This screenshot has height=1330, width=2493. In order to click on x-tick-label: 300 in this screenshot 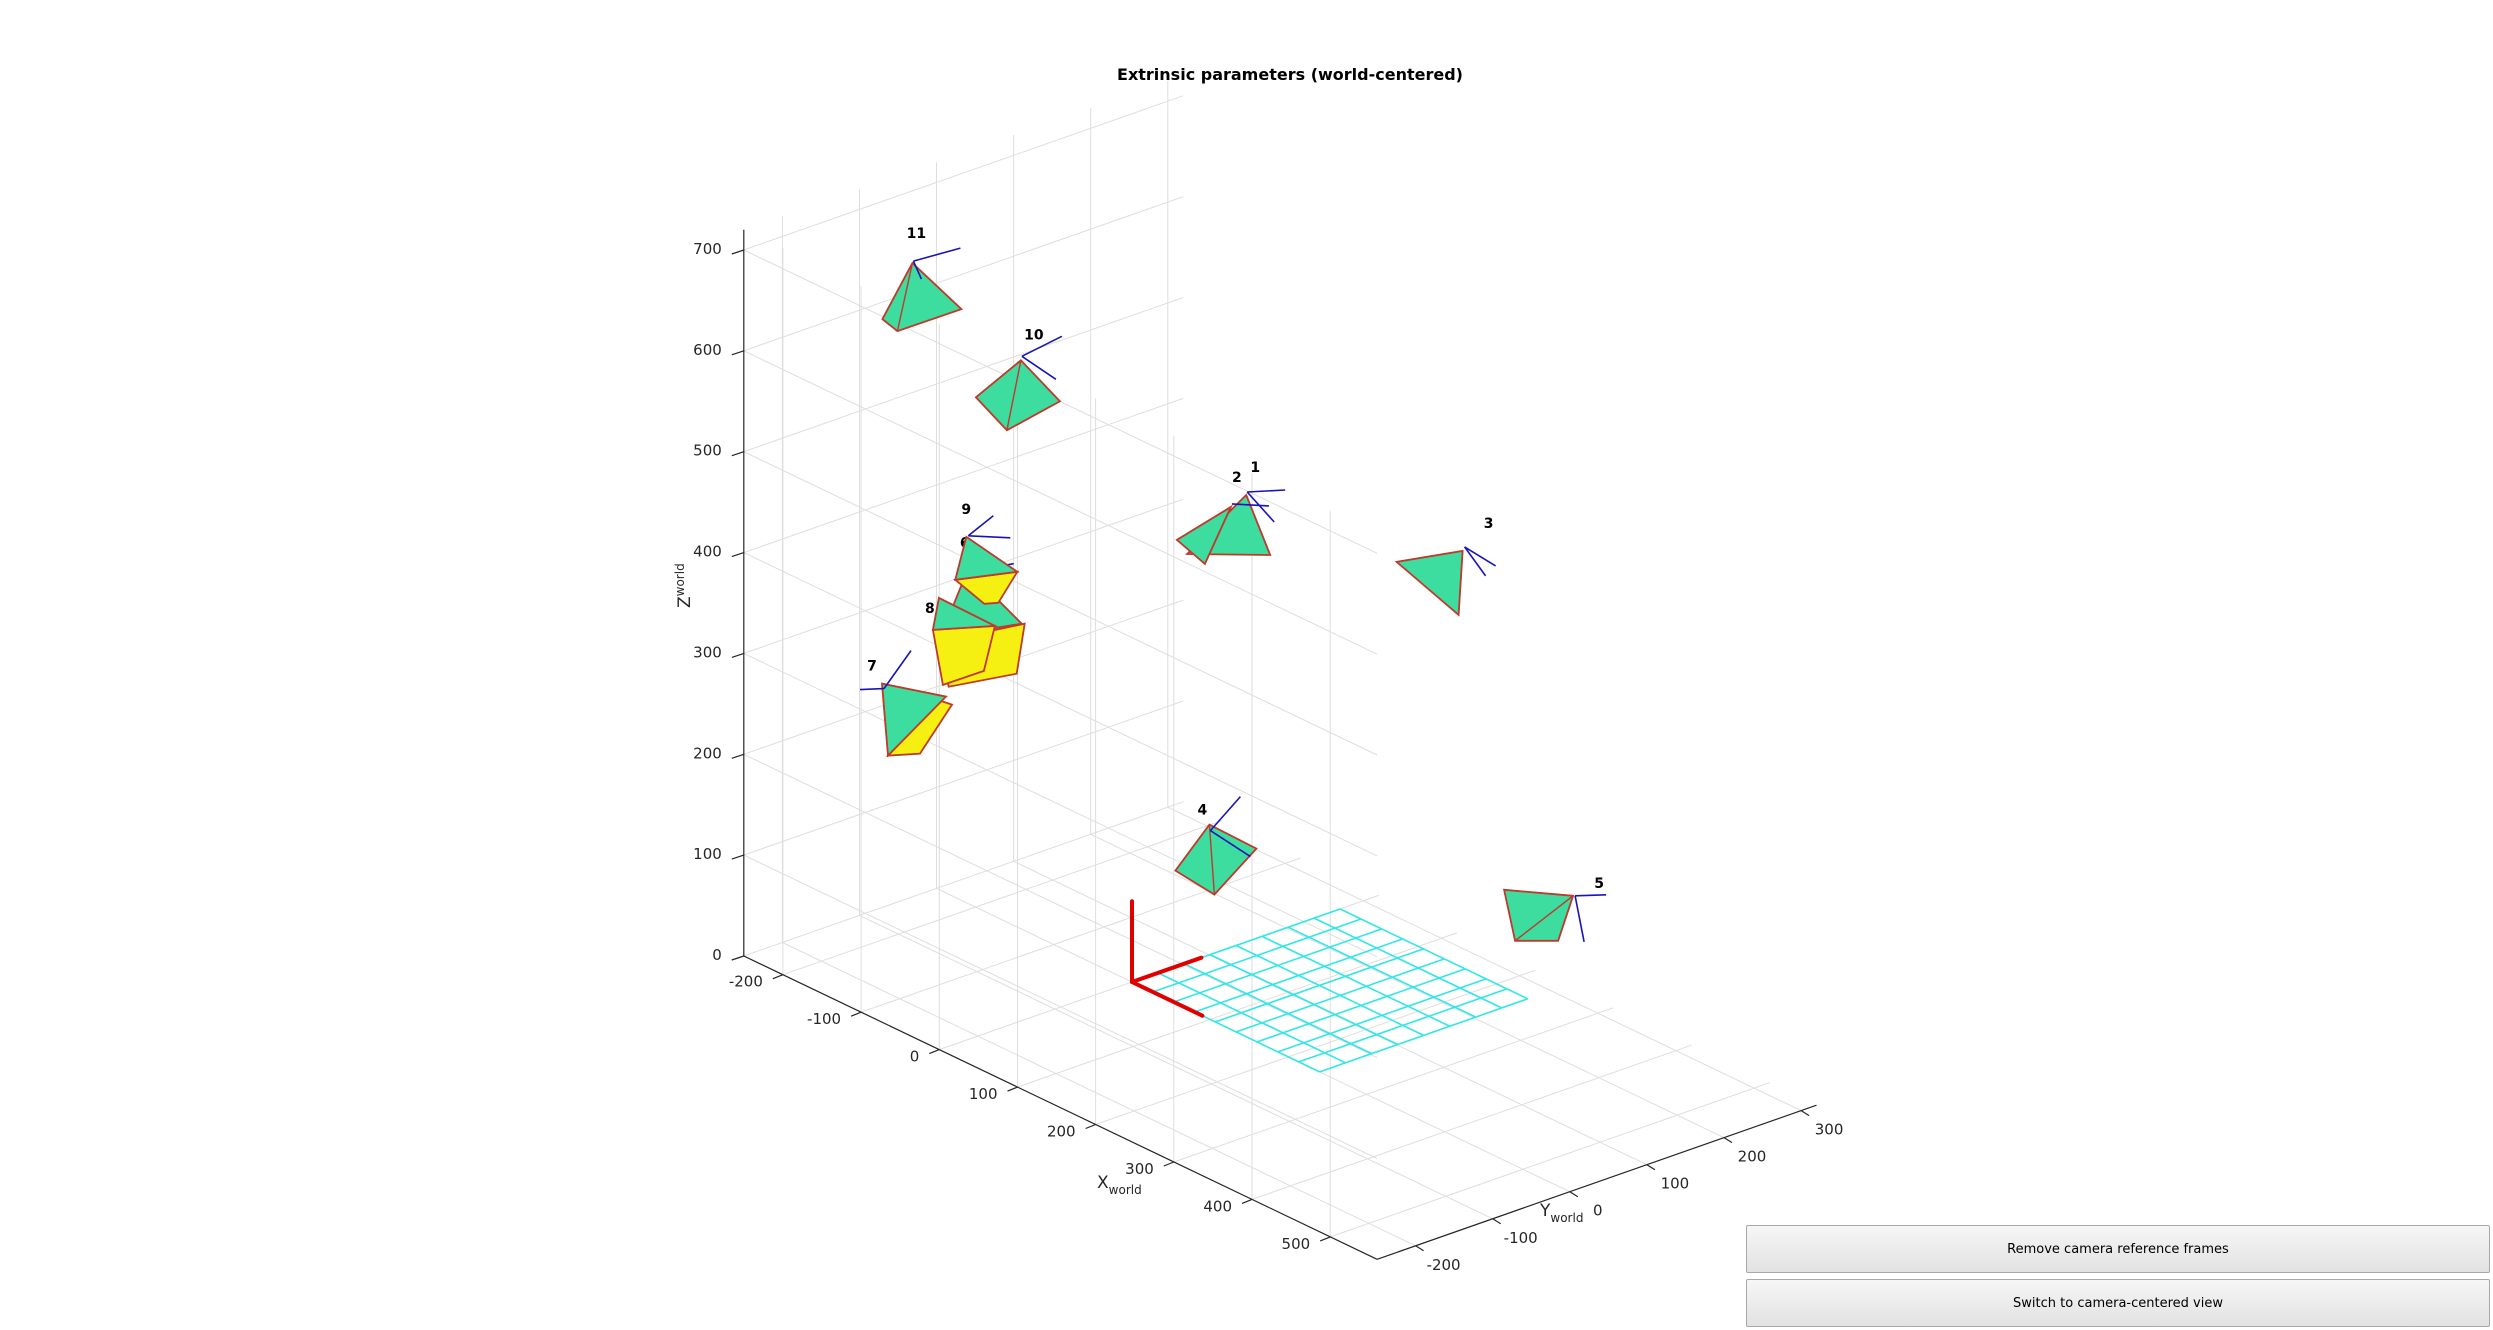, I will do `click(1139, 1169)`.